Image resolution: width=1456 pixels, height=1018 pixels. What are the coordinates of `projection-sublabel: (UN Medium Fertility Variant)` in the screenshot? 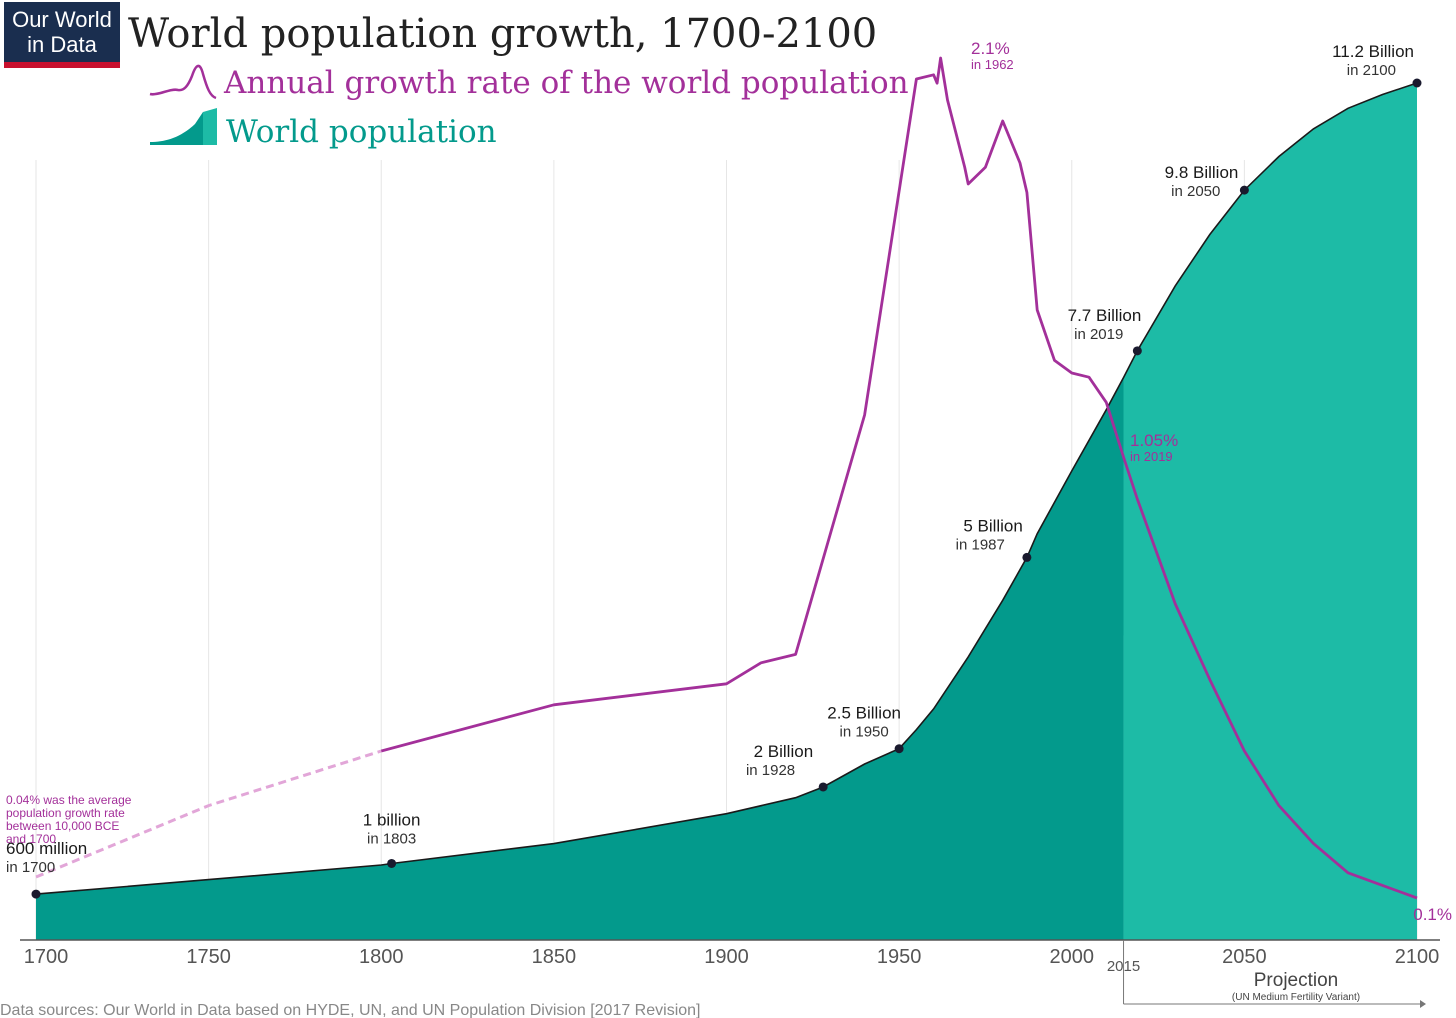 It's located at (1296, 997).